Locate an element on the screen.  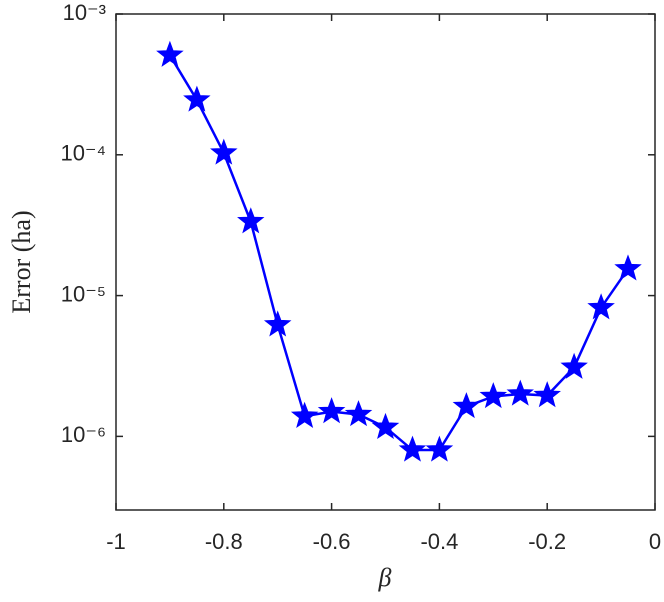
y-tick-label: 10⁻⁴ is located at coordinates (83, 153).